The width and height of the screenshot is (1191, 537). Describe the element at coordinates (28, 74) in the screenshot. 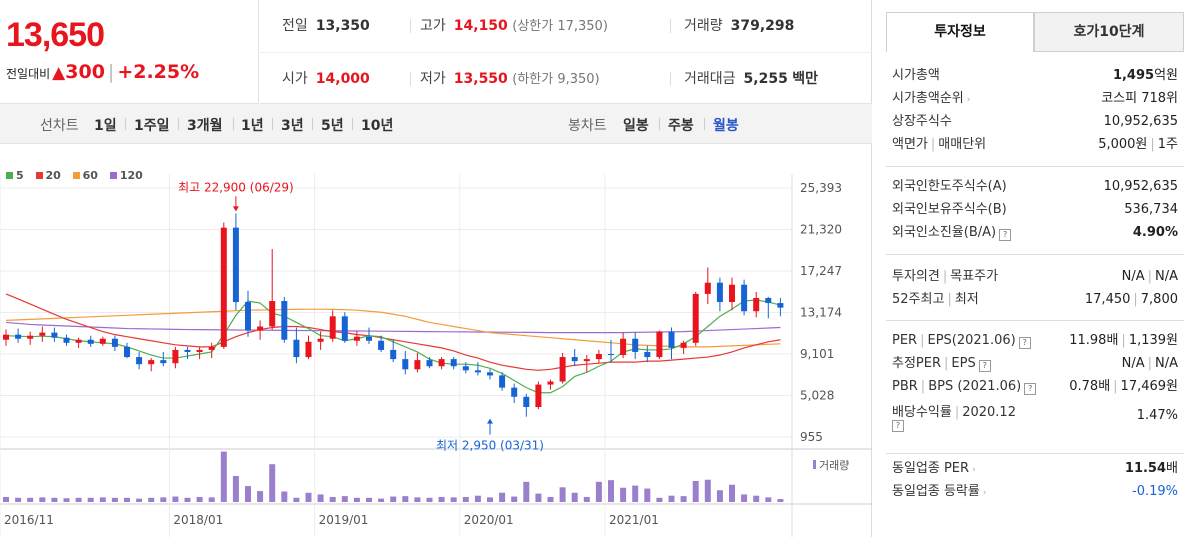

I see `change-label: 전일대비` at that location.